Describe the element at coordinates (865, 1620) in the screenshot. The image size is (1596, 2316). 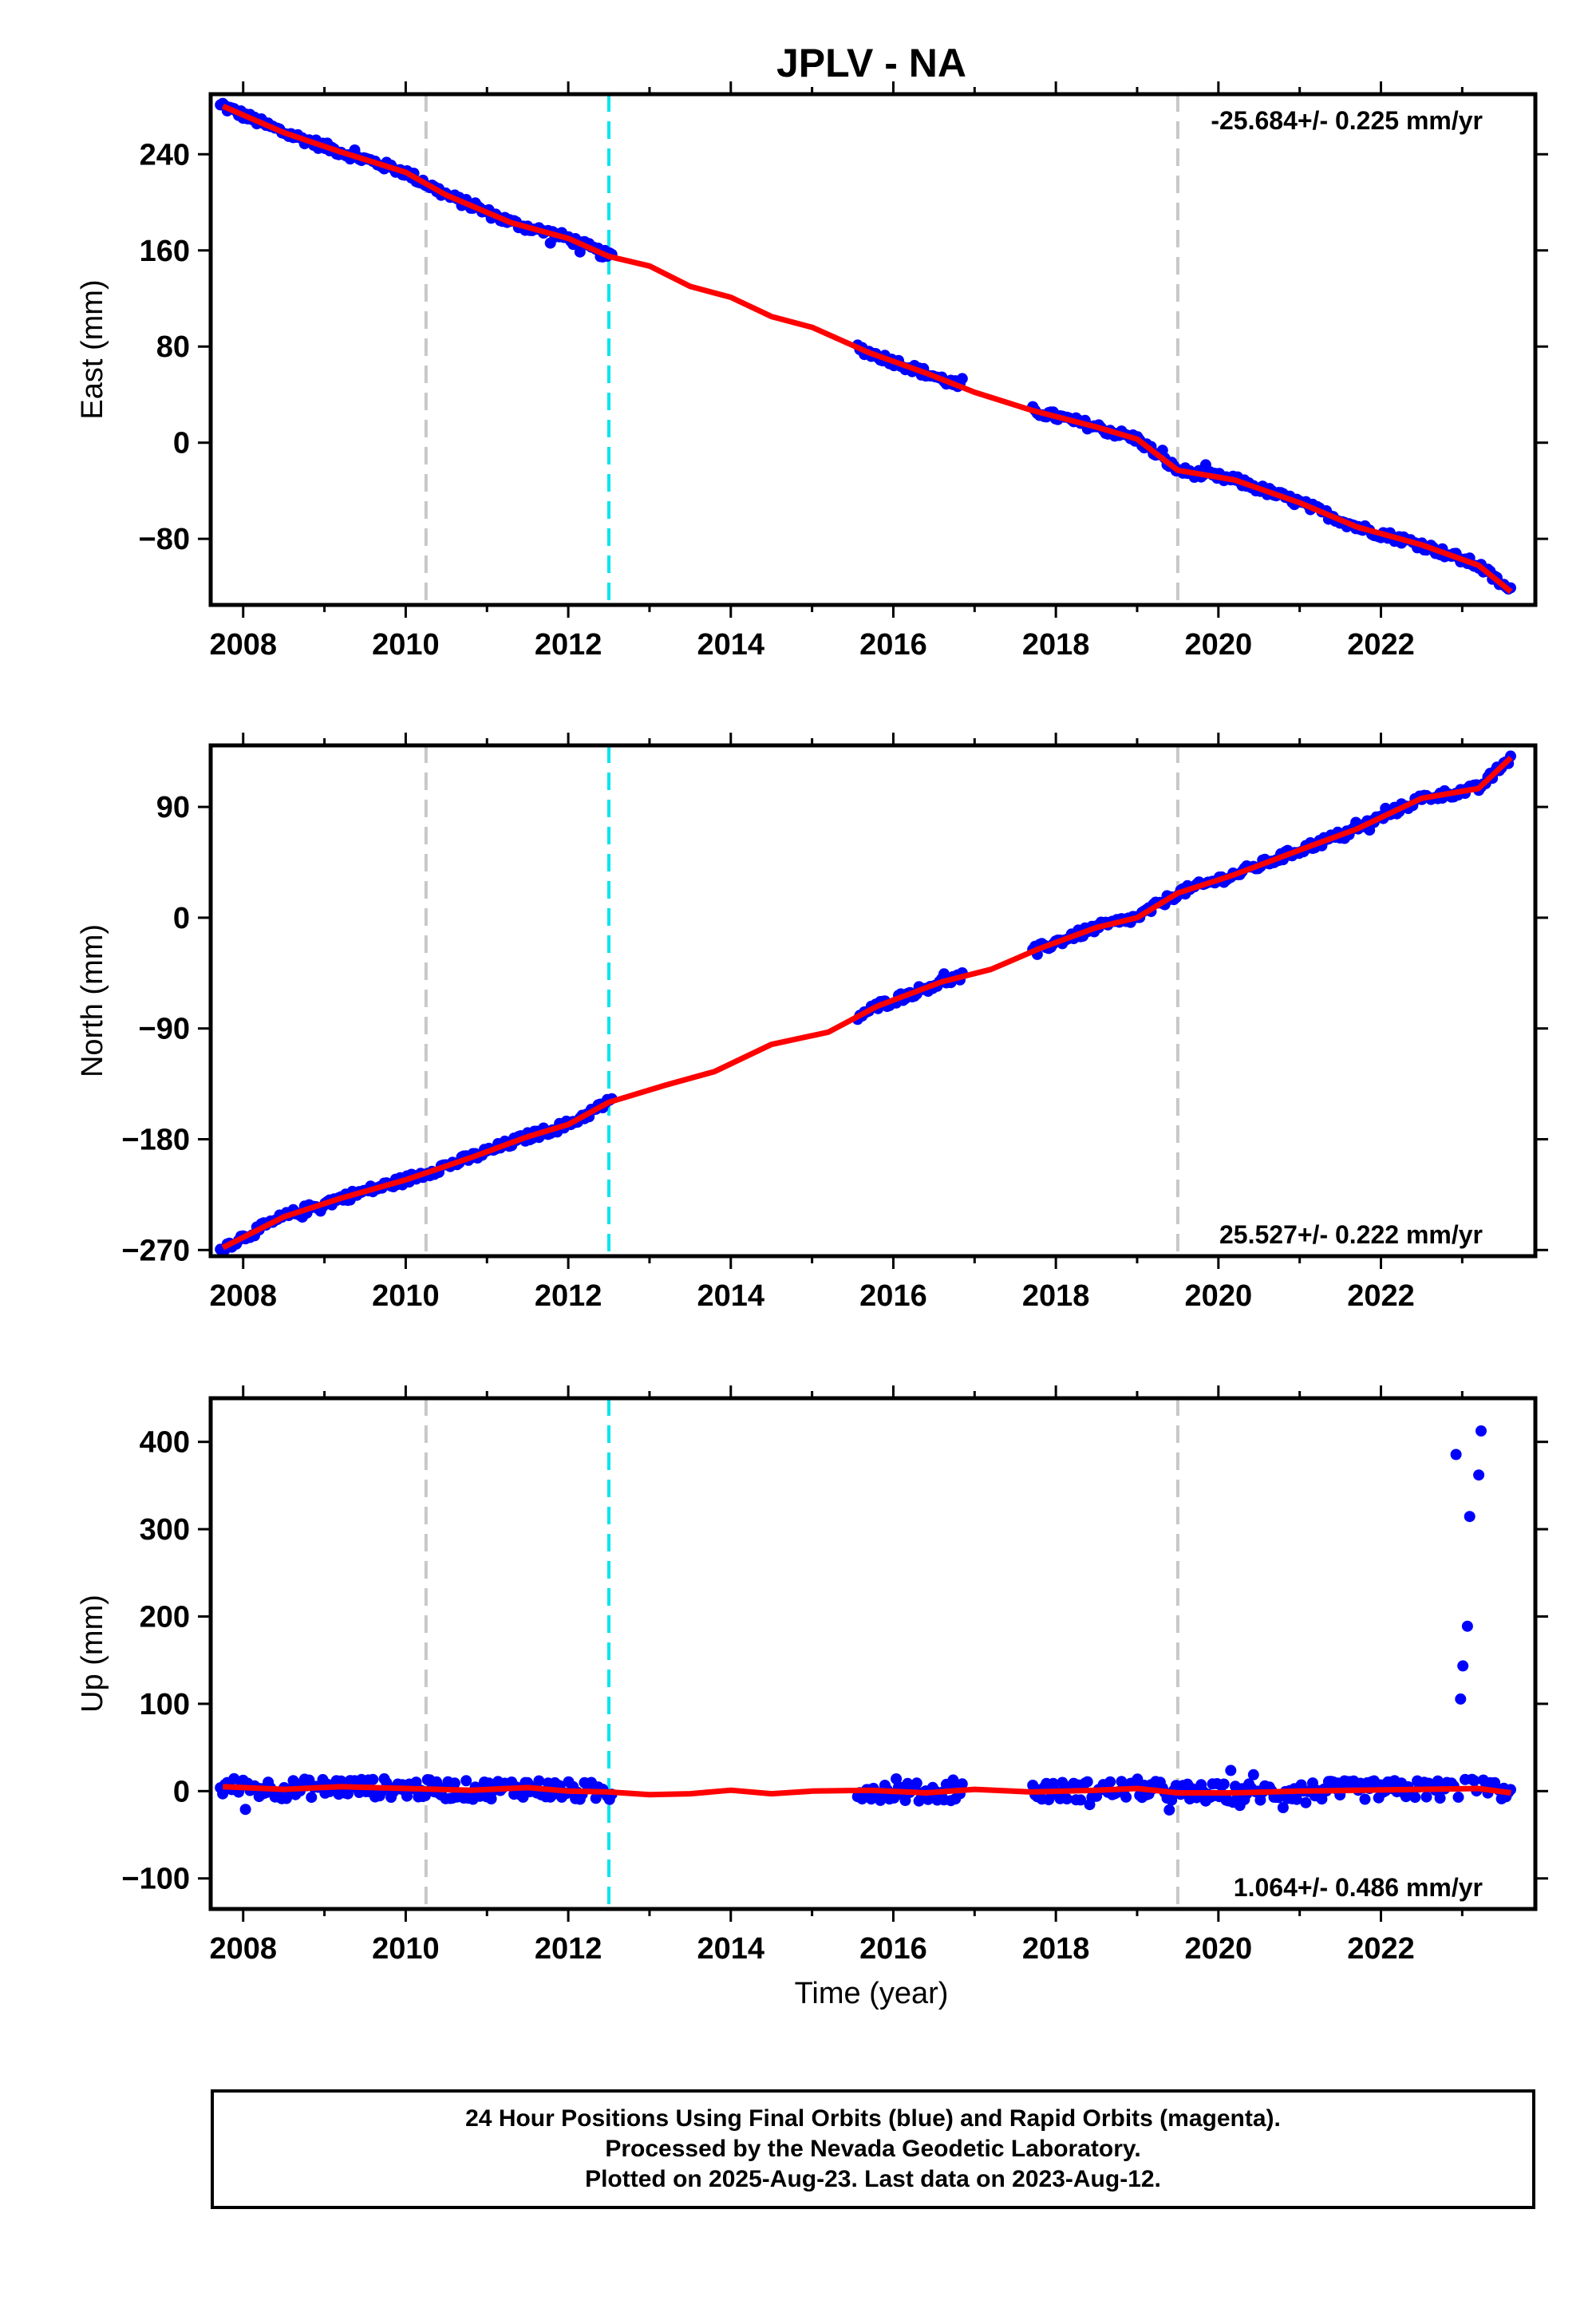
I see `observation-points` at that location.